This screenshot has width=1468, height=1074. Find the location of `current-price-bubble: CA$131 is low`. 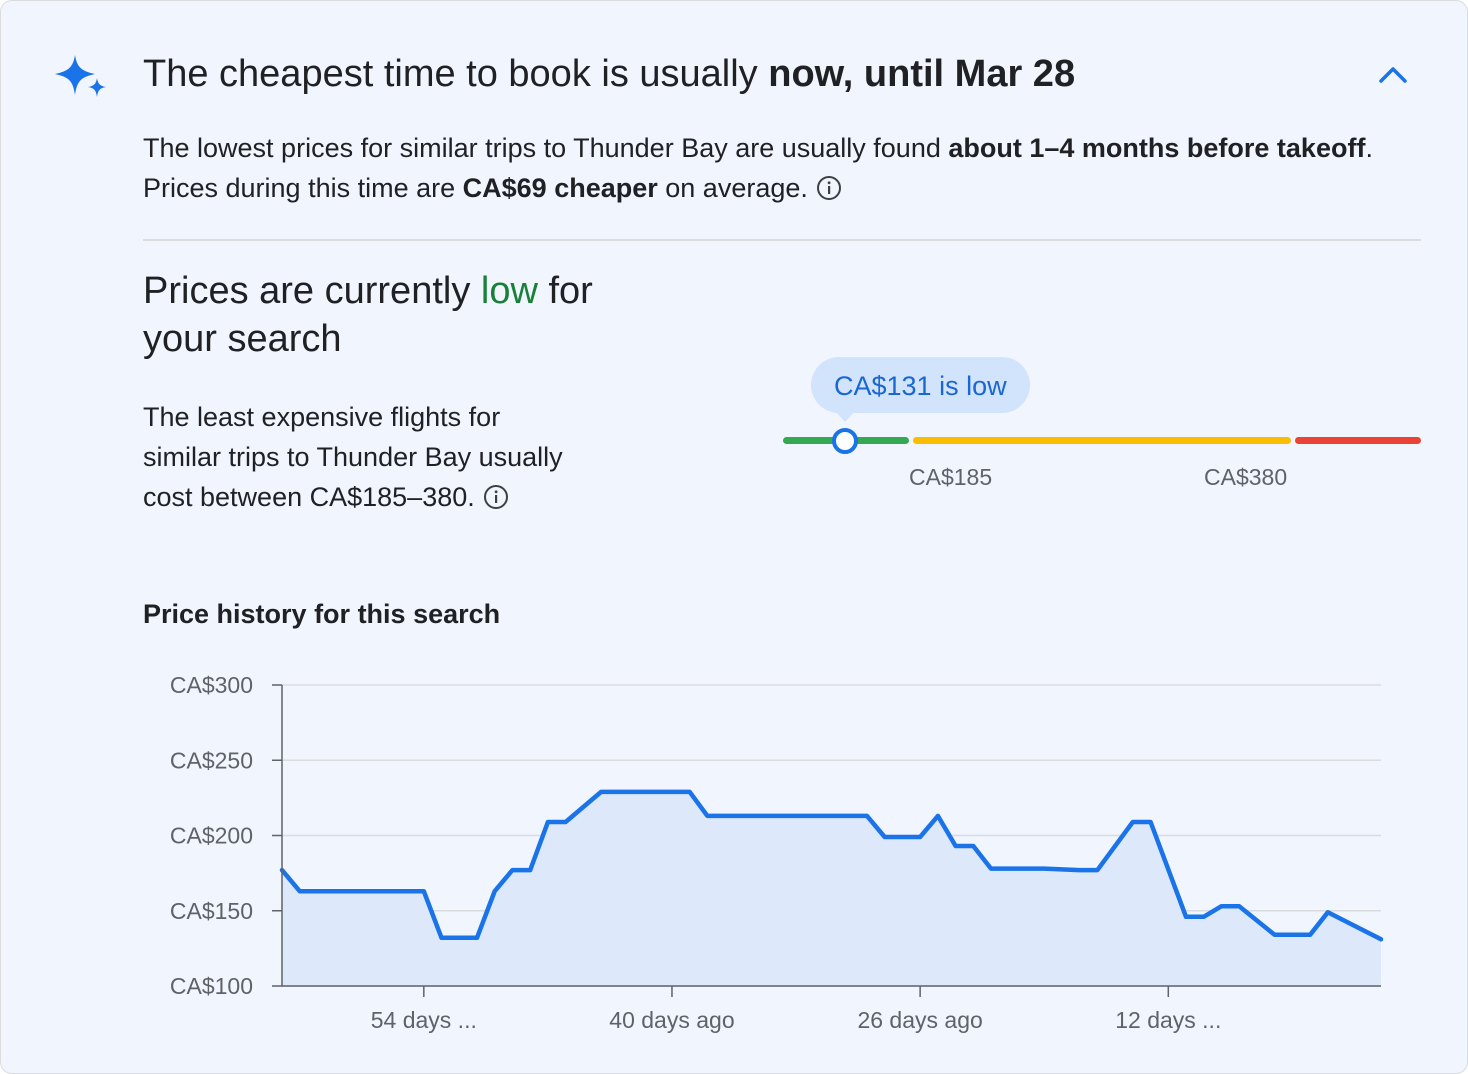

current-price-bubble: CA$131 is low is located at coordinates (920, 385).